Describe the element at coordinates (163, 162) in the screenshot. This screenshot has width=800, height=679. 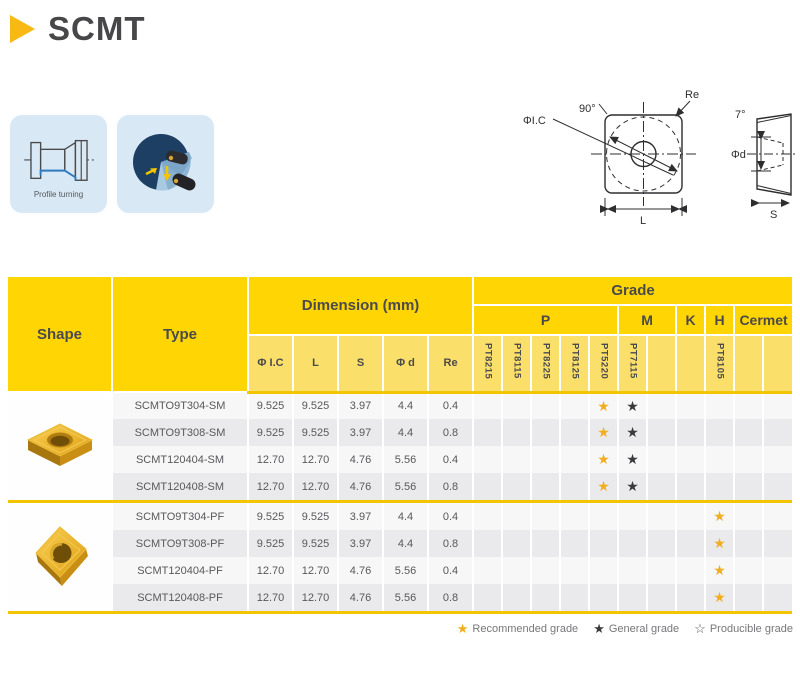
I see `tool-holder-icon` at that location.